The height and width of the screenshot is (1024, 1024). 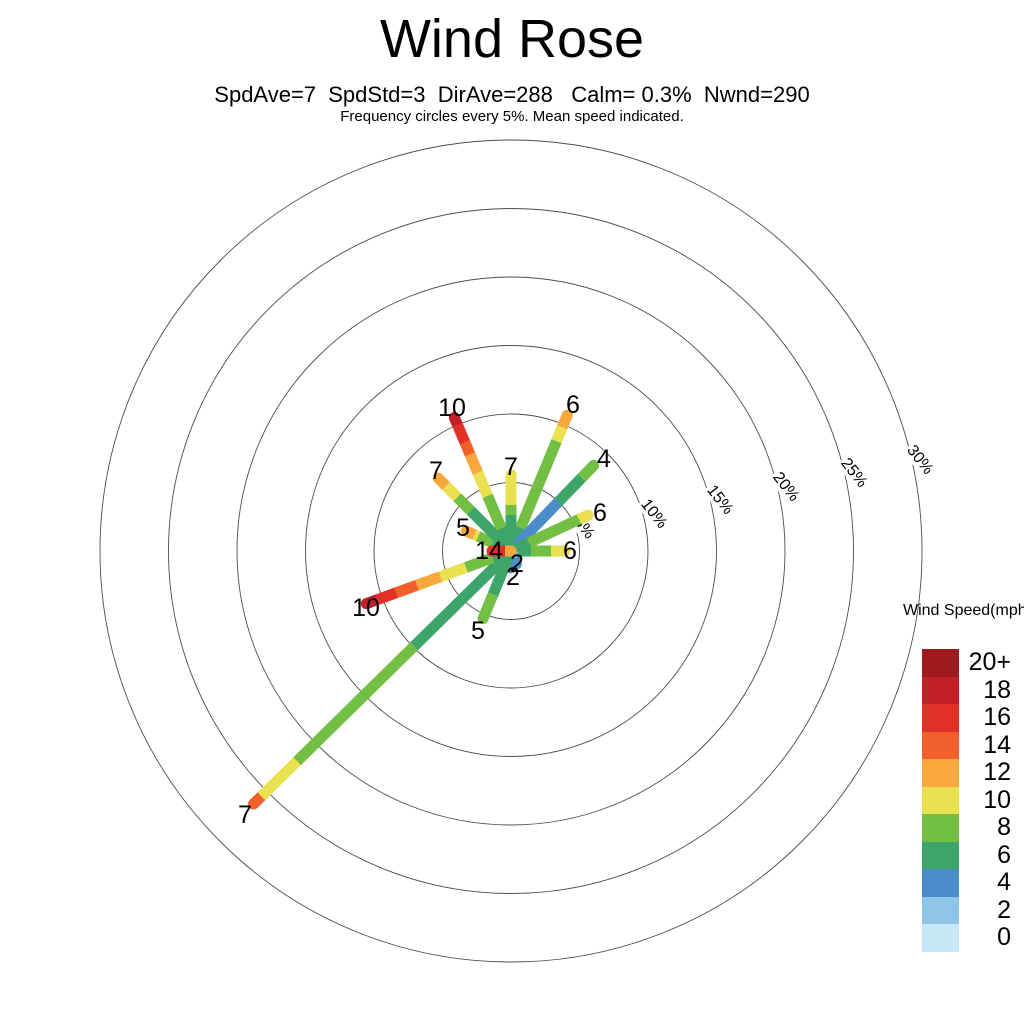 I want to click on legend-speed-label: 12, so click(x=997, y=772).